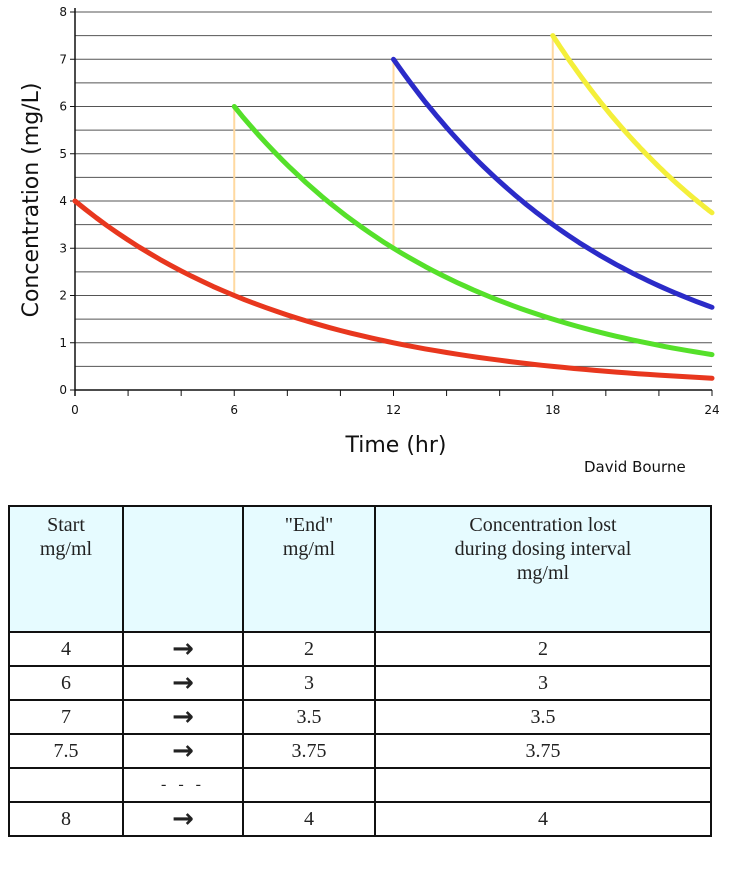 The height and width of the screenshot is (894, 752). I want to click on cell-start, so click(66, 785).